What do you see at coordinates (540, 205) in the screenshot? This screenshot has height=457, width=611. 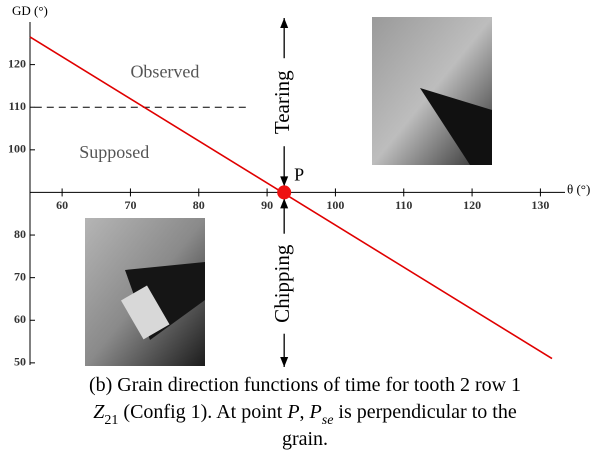 I see `x-tick-label: 130` at bounding box center [540, 205].